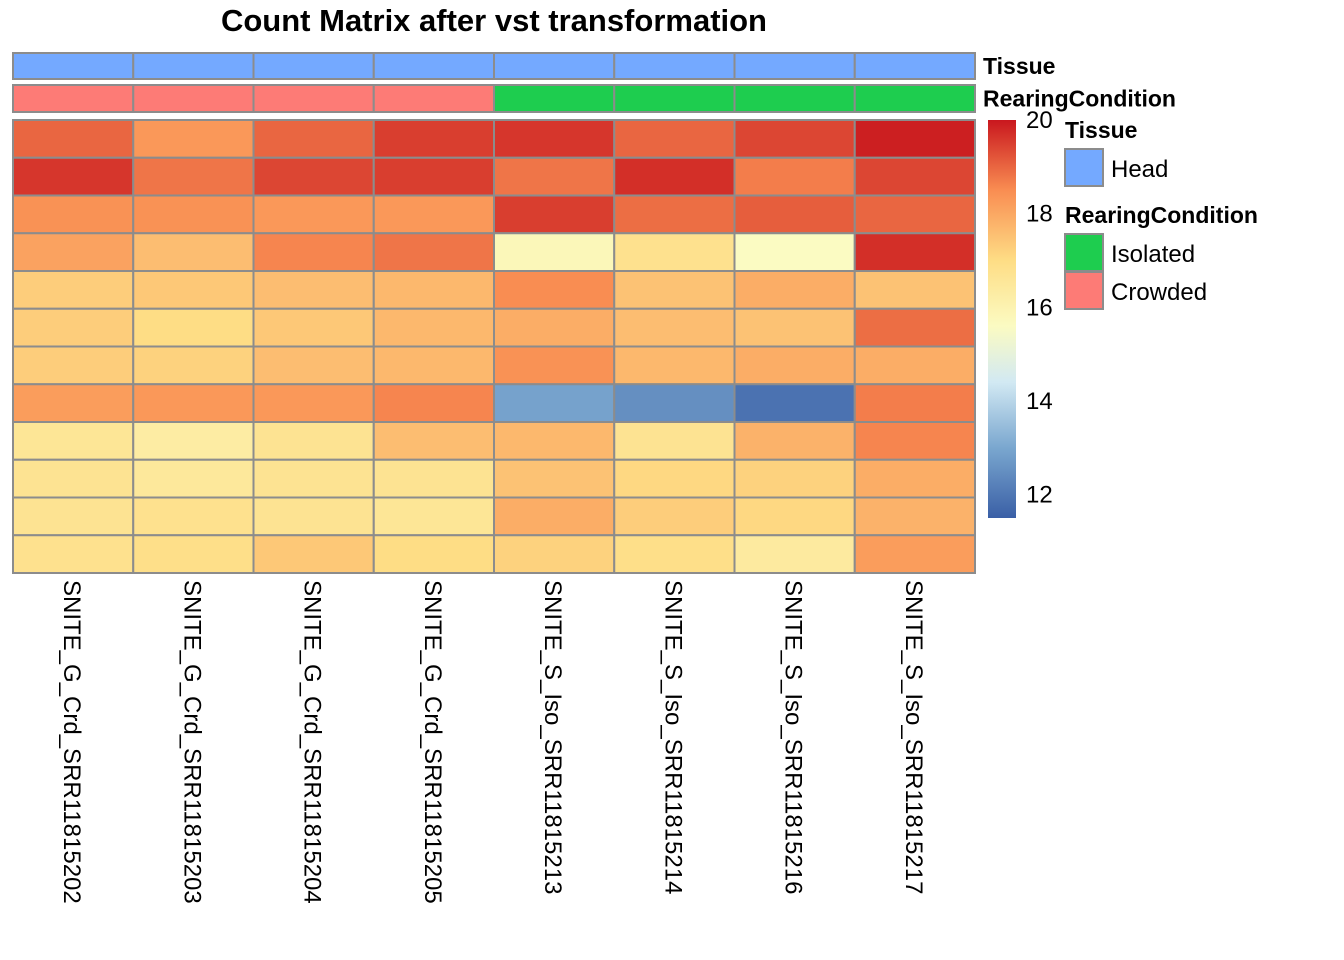 The image size is (1344, 960). I want to click on heatmap-cell-r2-c3, so click(433, 214).